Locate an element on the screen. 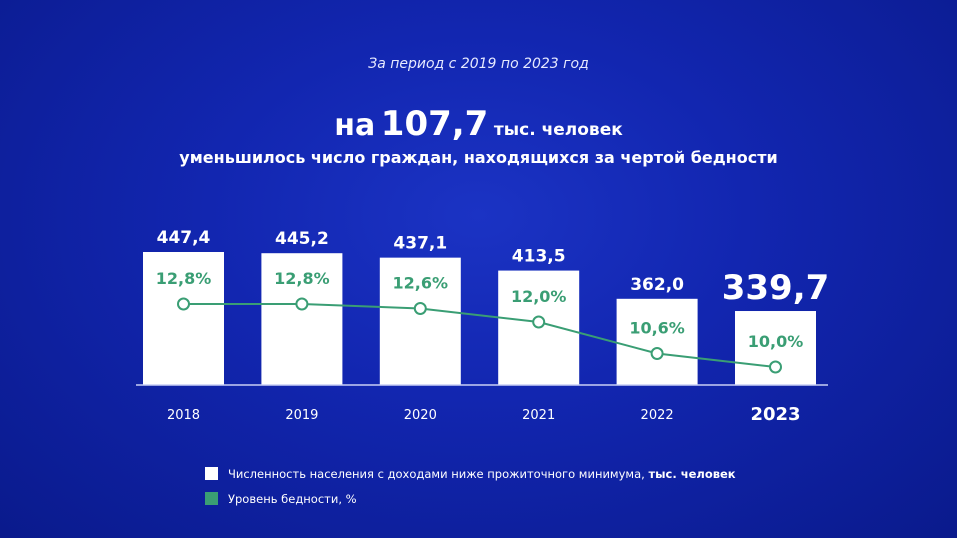 This screenshot has width=957, height=538. headline: на 107,7 тыс. человек is located at coordinates (478, 124).